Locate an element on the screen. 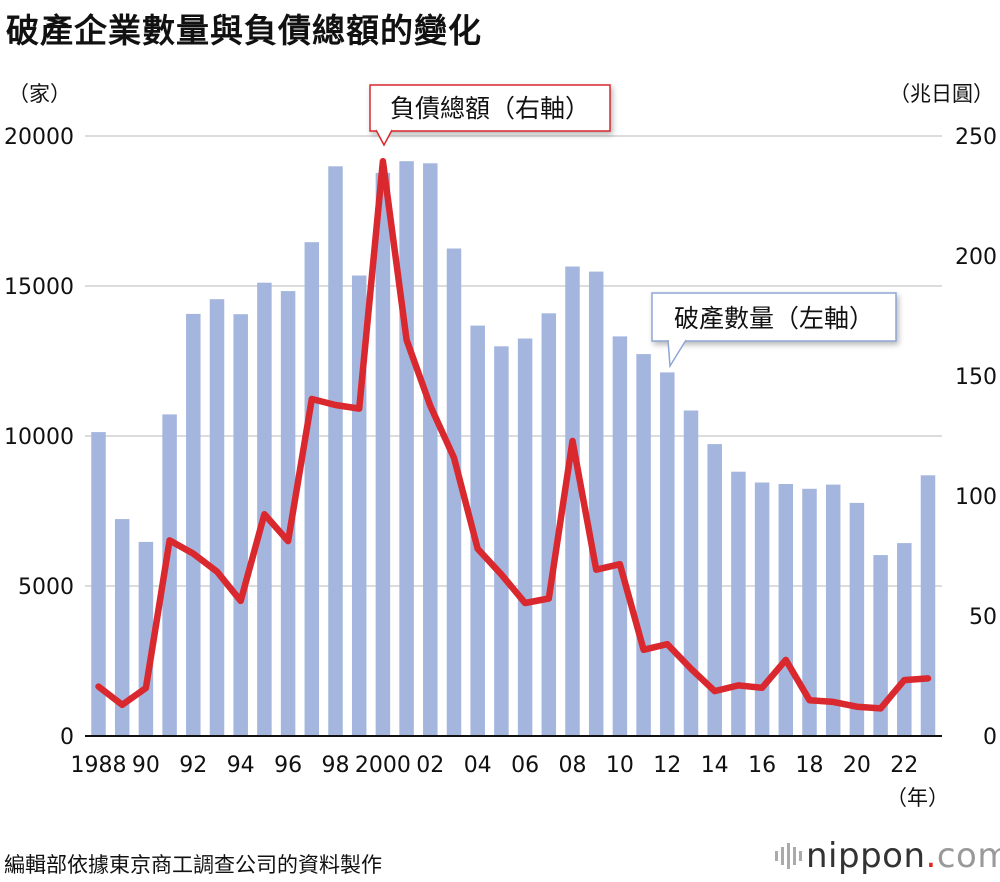 This screenshot has height=882, width=1000. bar-2019 is located at coordinates (833, 610).